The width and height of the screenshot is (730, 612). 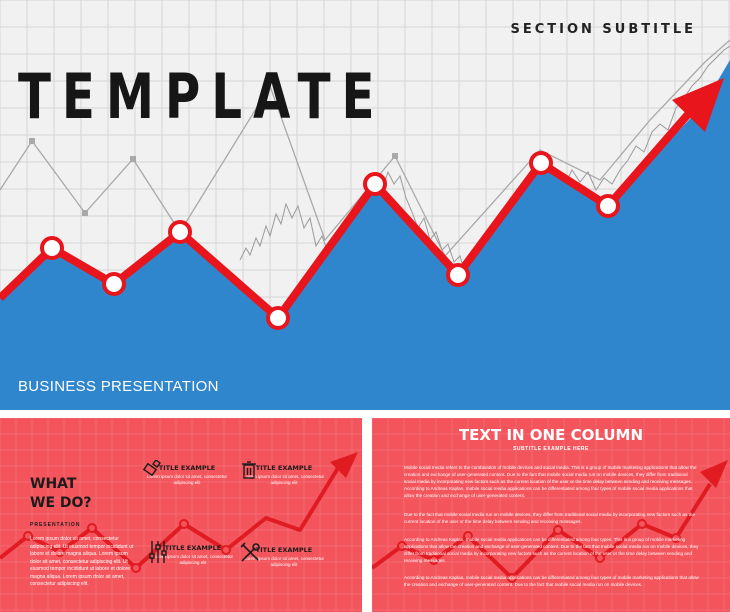 What do you see at coordinates (250, 552) in the screenshot?
I see `tools-icon` at bounding box center [250, 552].